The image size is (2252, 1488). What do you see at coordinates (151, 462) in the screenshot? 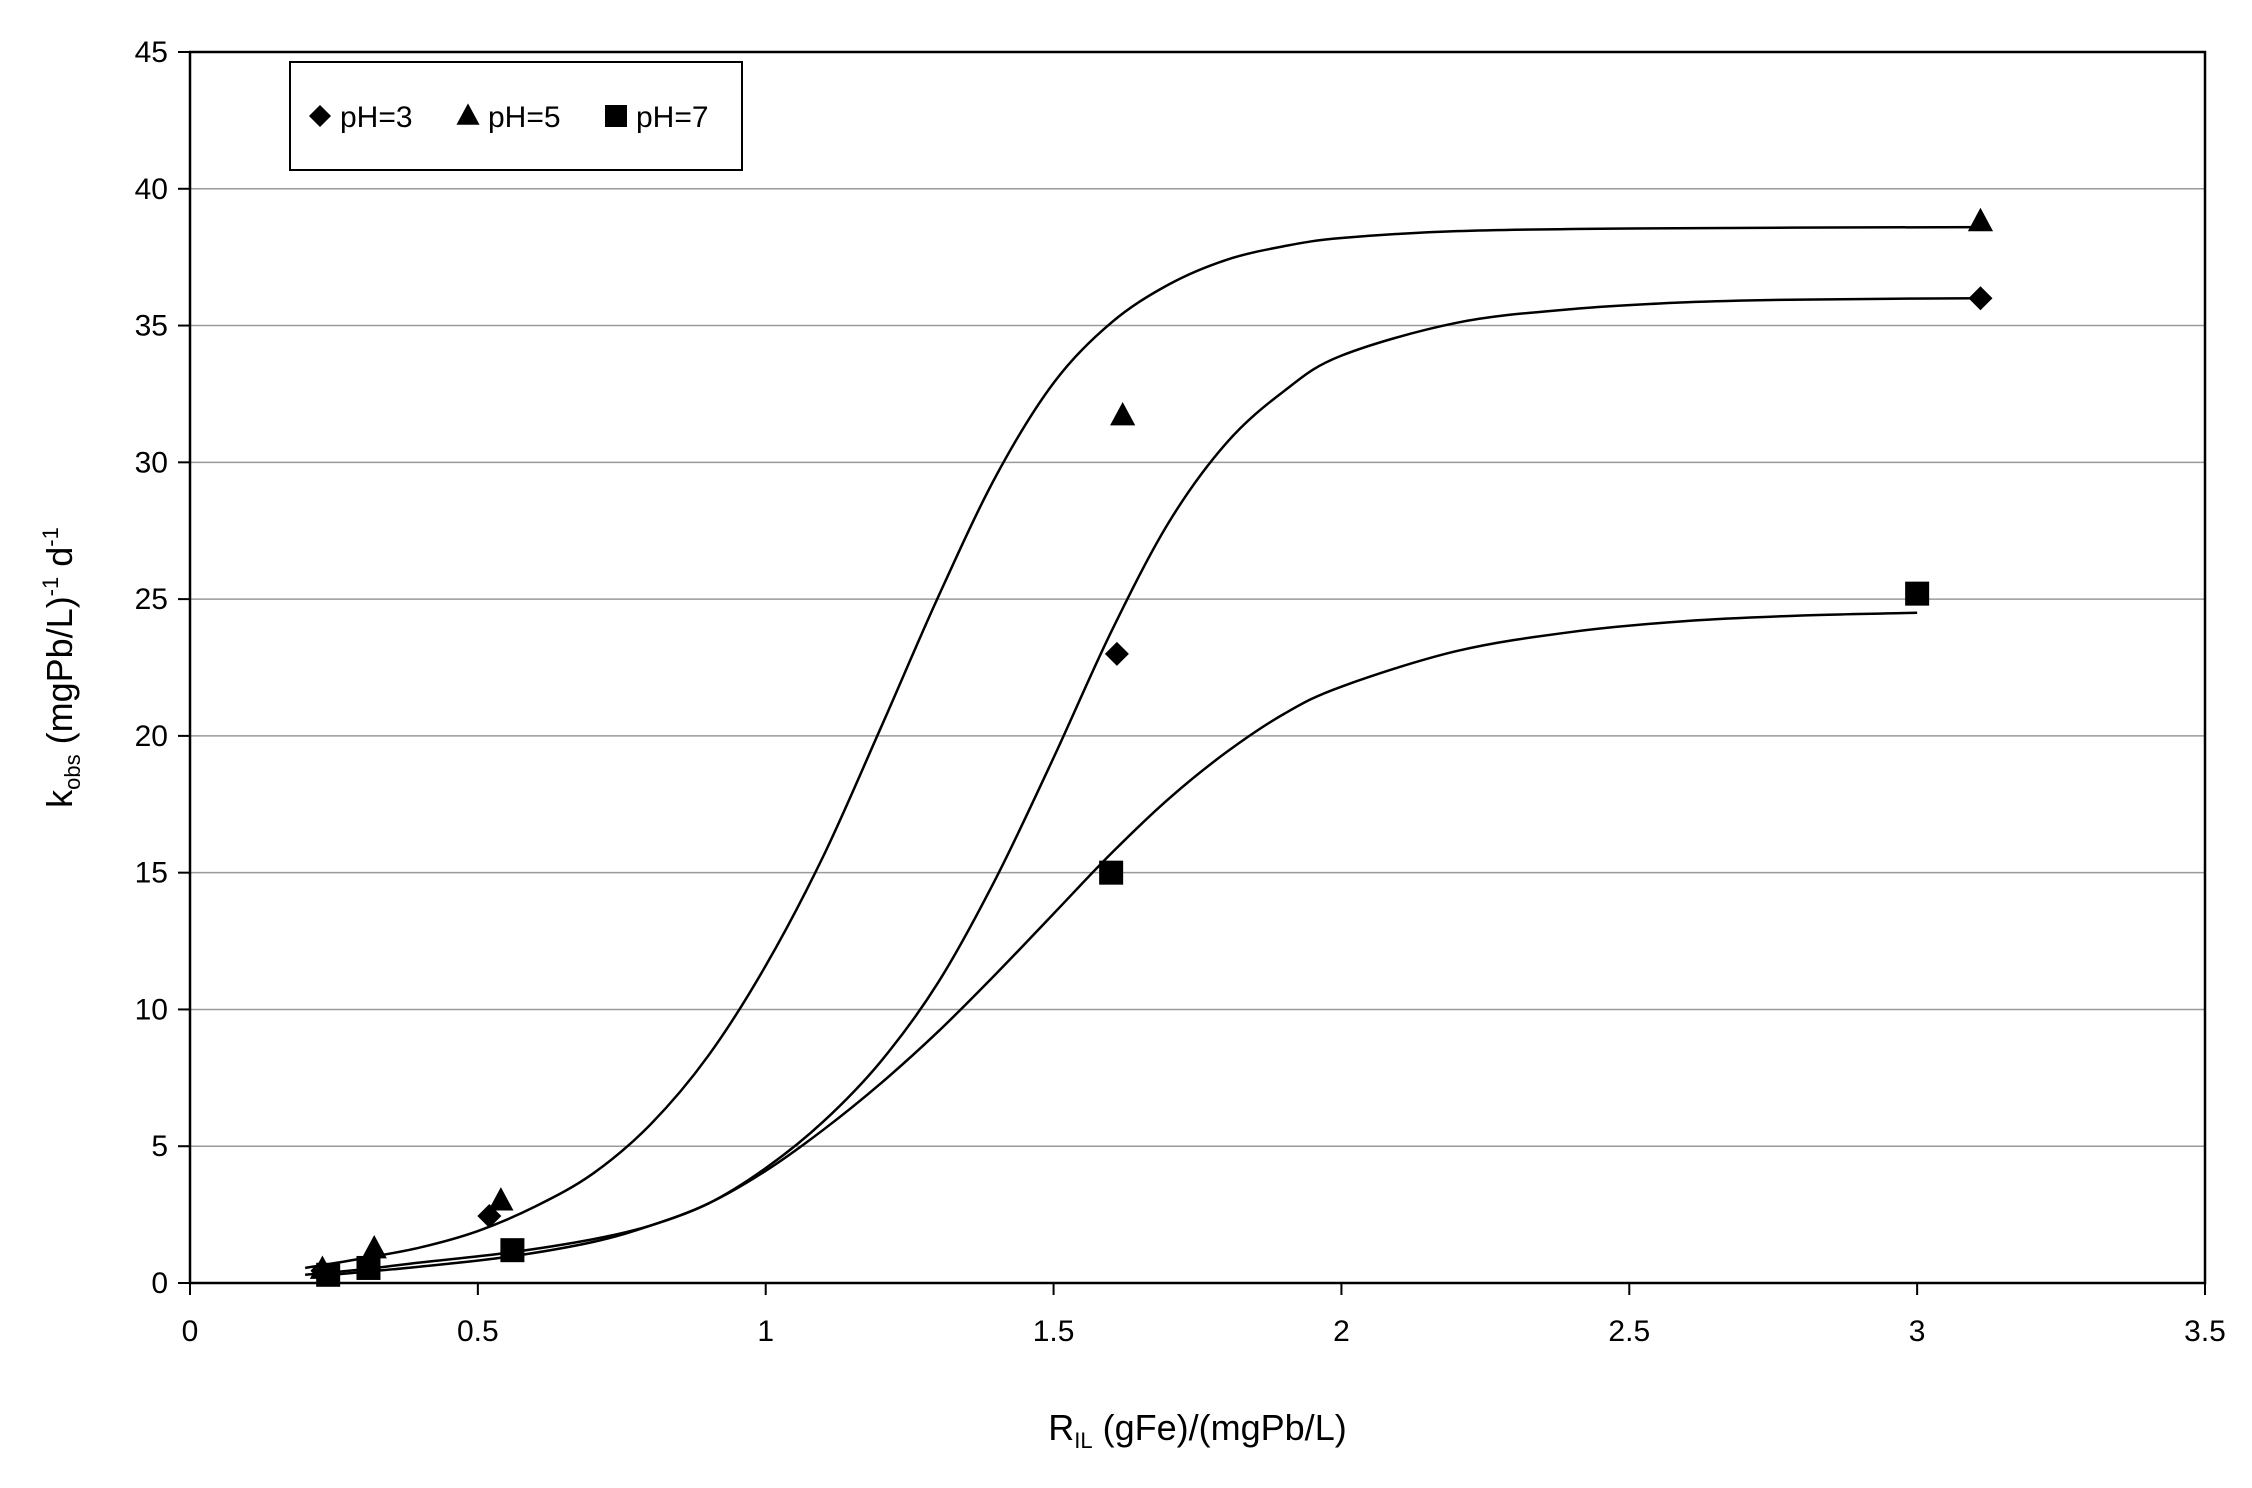
I see `y-tick-label-6: 30` at bounding box center [151, 462].